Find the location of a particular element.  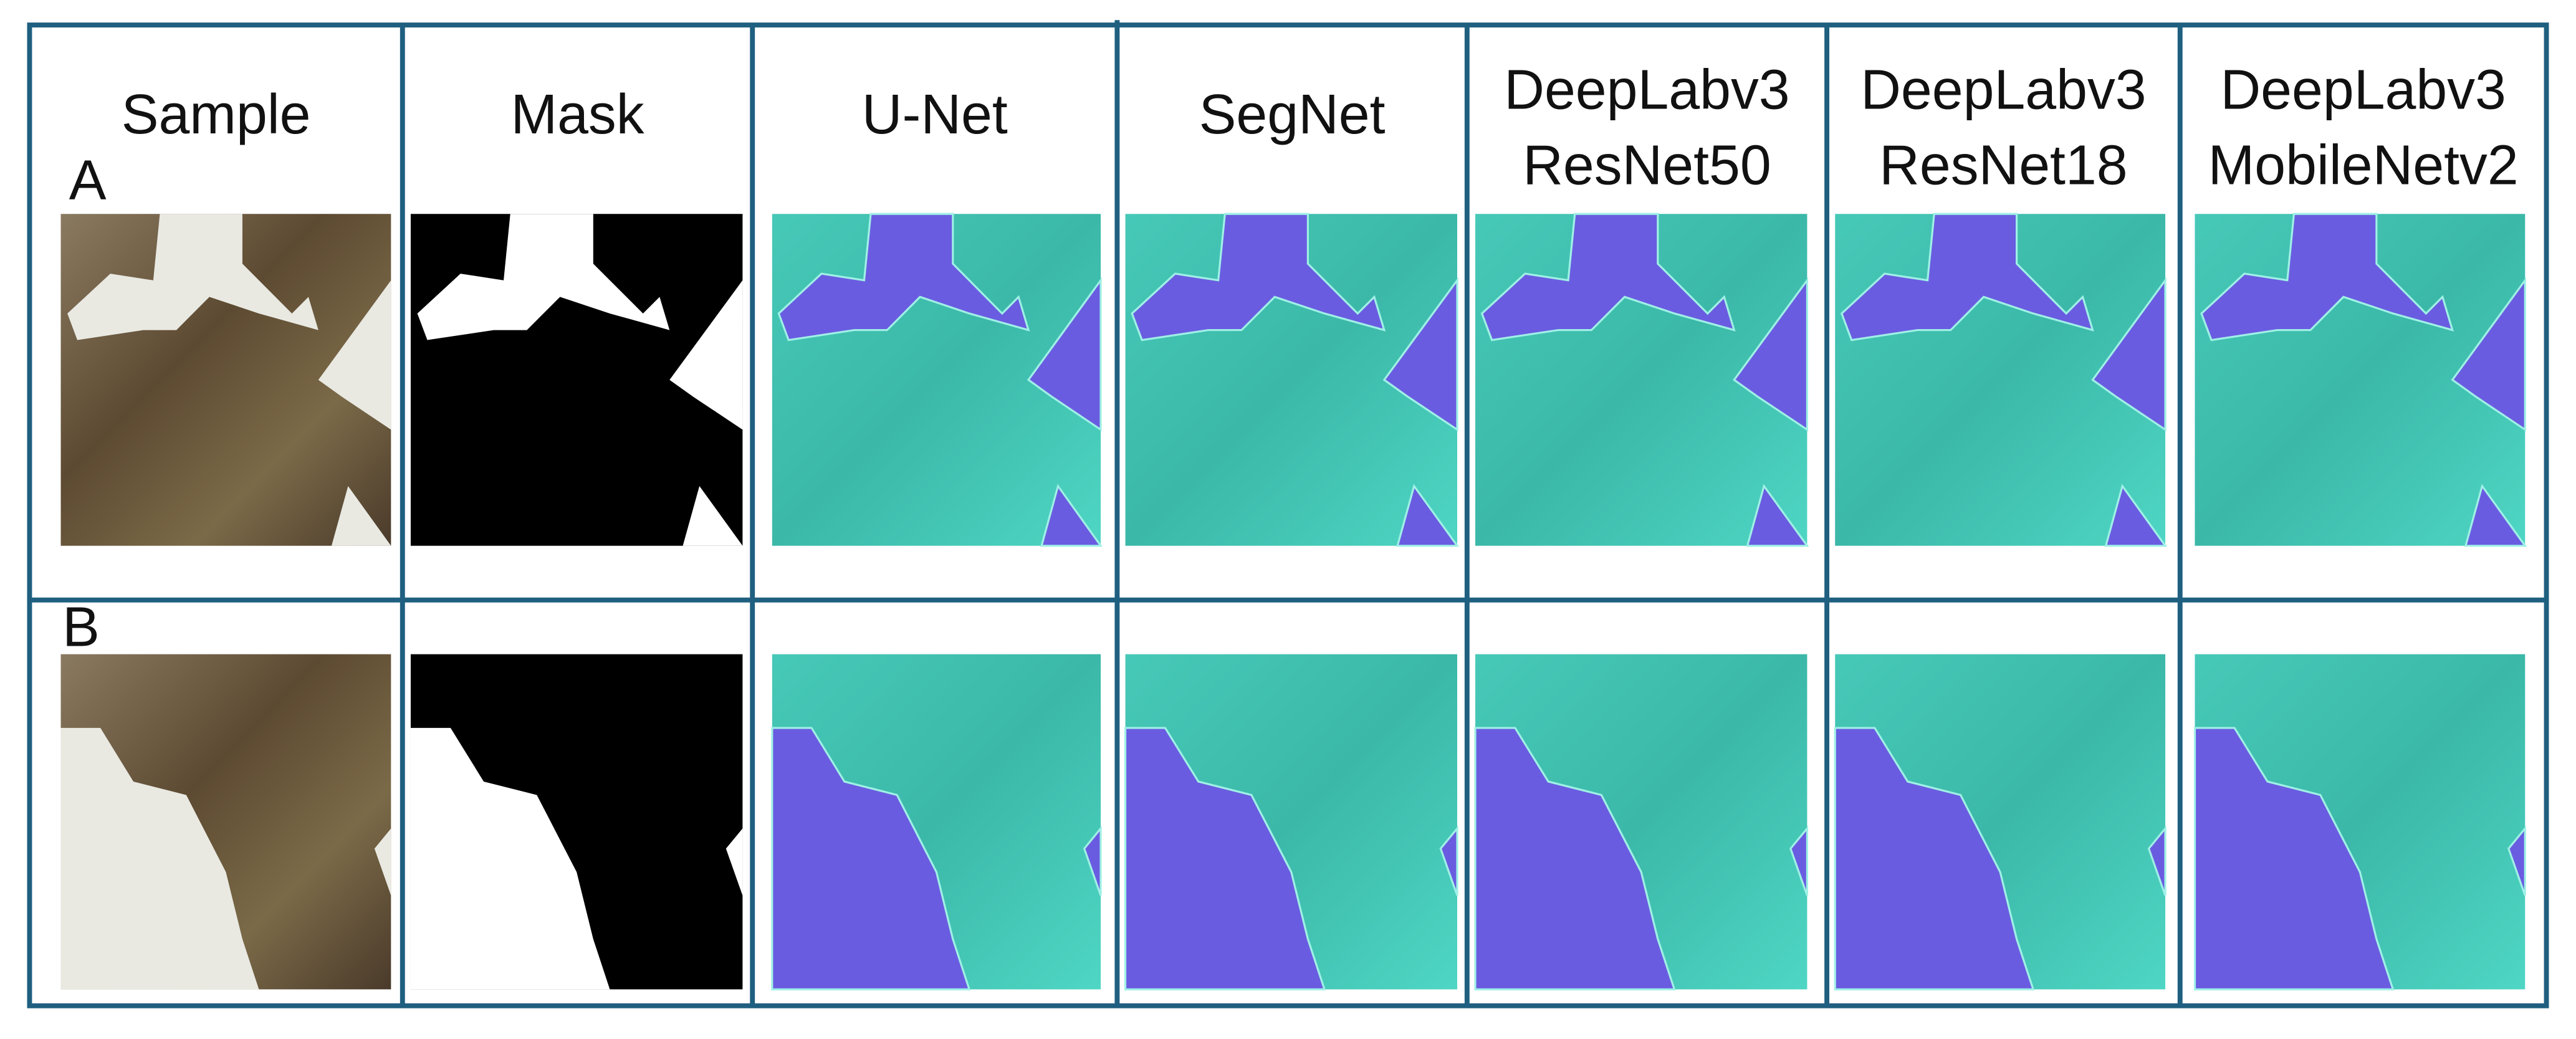

column-header: U-Net is located at coordinates (935, 114).